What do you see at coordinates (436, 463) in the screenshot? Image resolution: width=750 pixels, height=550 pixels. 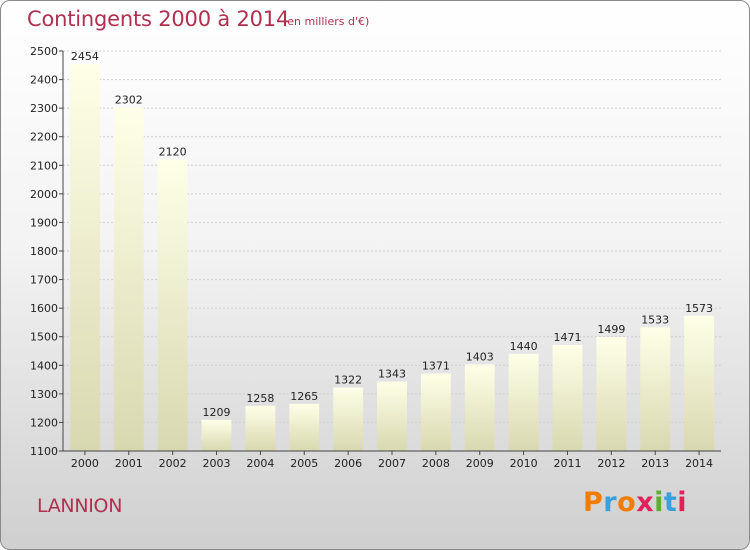 I see `x-tick-label: 2008` at bounding box center [436, 463].